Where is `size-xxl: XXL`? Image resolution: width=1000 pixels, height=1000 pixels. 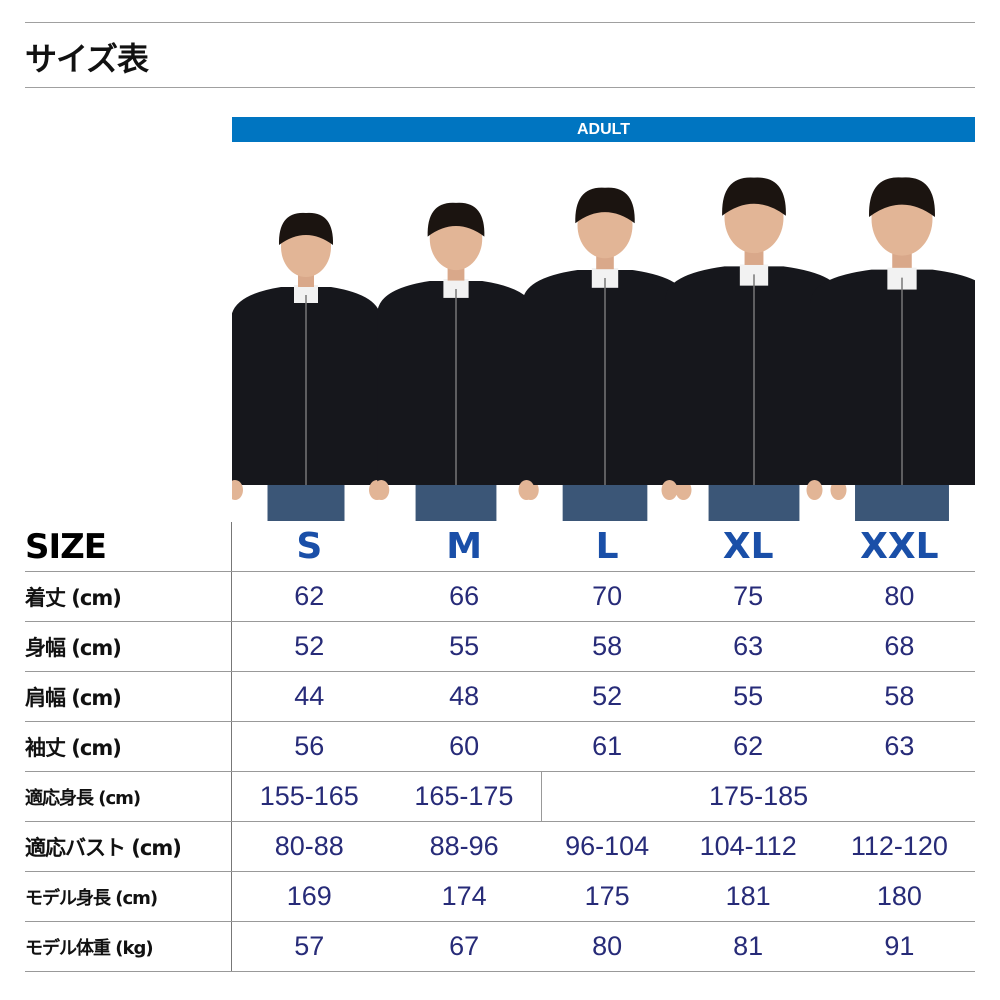 size-xxl: XXL is located at coordinates (899, 547).